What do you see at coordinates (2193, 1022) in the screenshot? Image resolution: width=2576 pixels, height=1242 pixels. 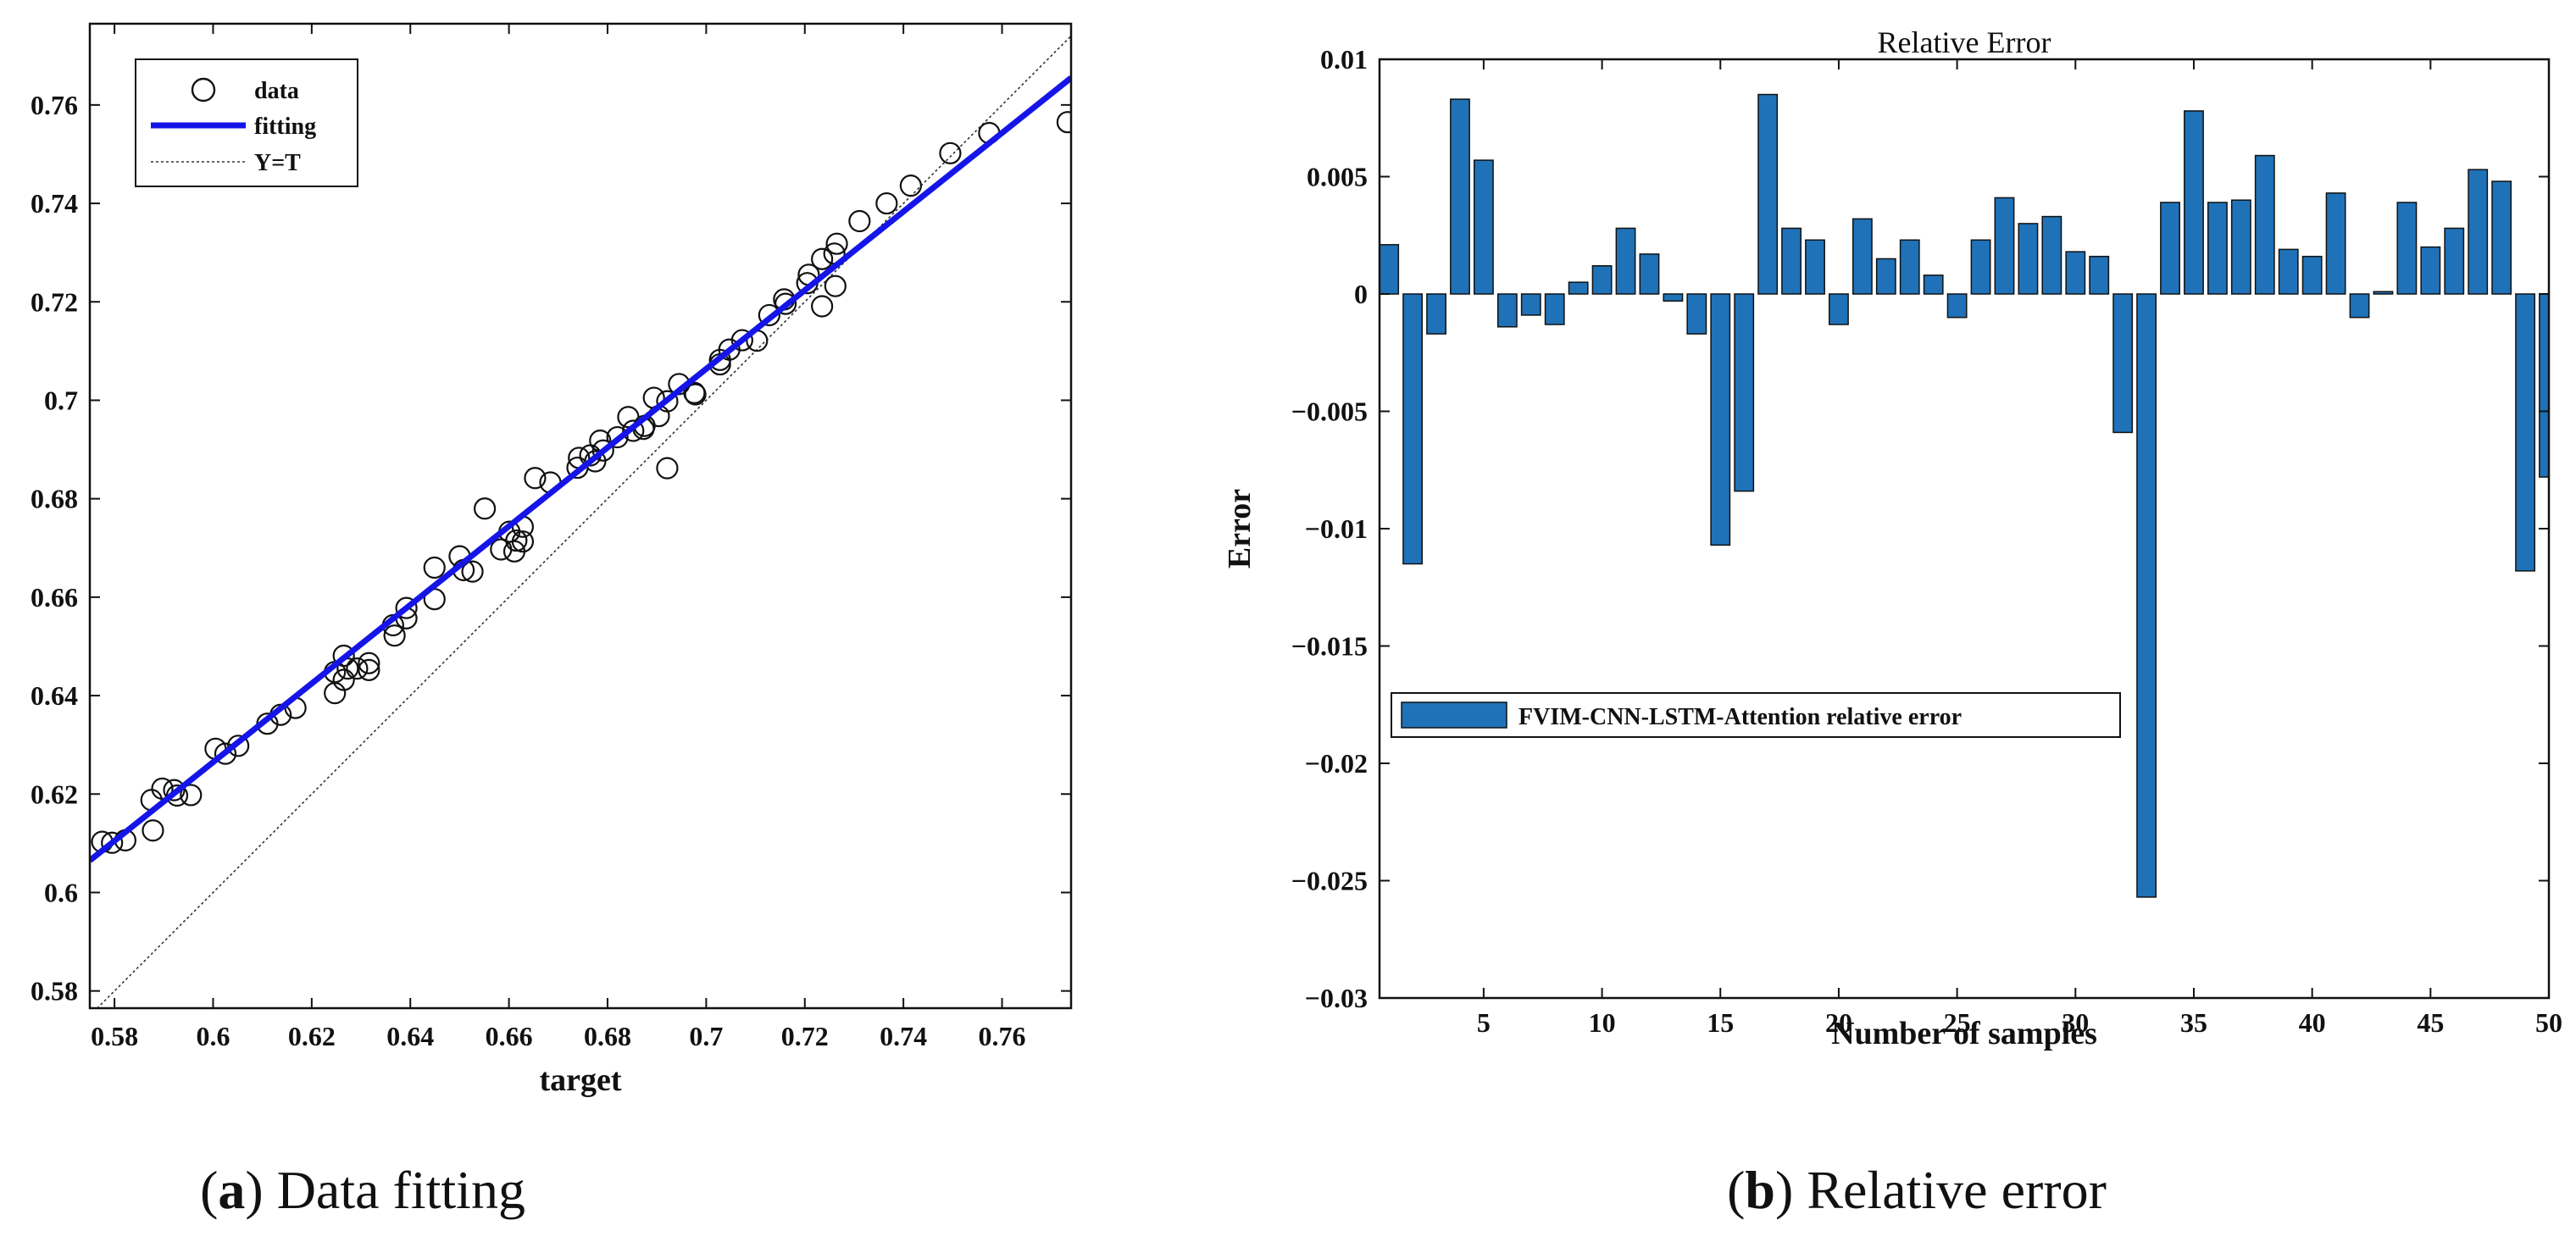 I see `x-tick-label-b: 35` at bounding box center [2193, 1022].